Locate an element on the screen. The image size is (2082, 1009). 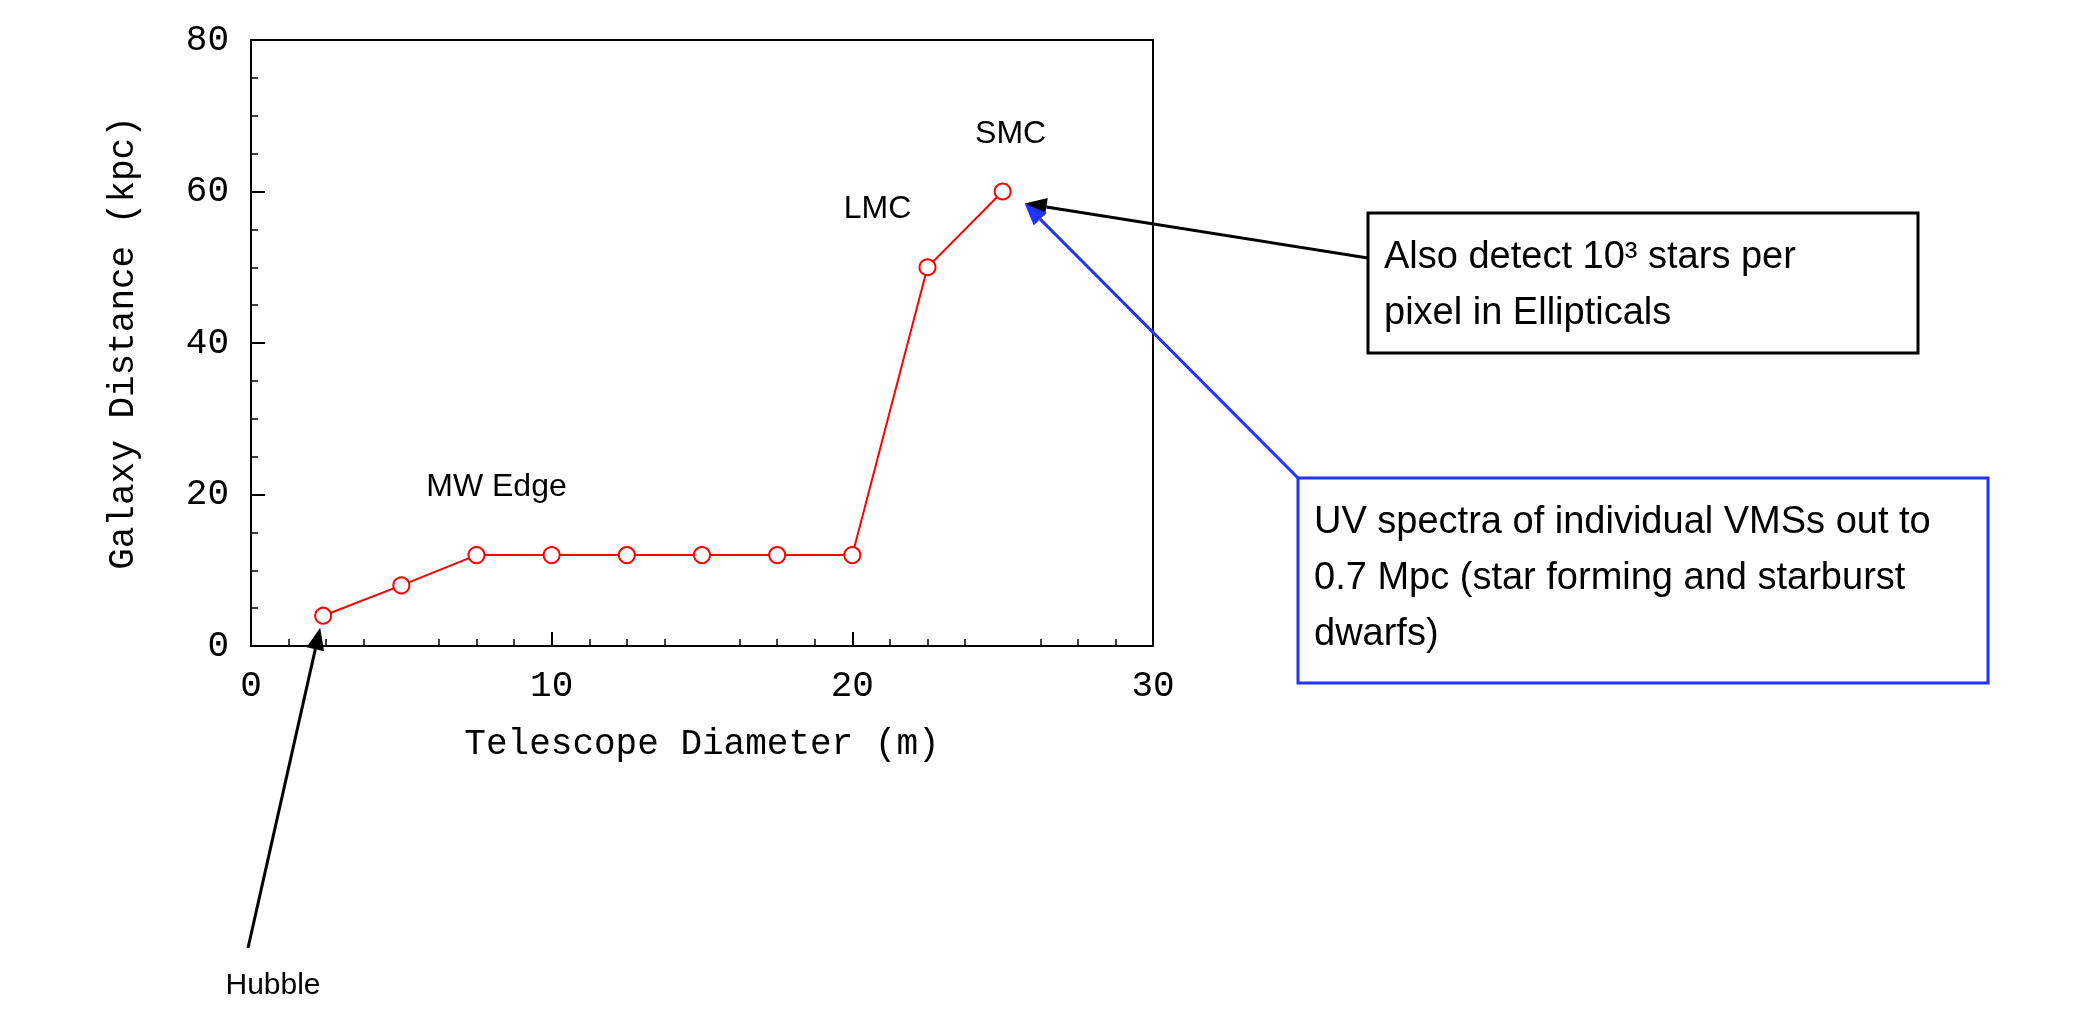
y-tick-label: 0 is located at coordinates (218, 646).